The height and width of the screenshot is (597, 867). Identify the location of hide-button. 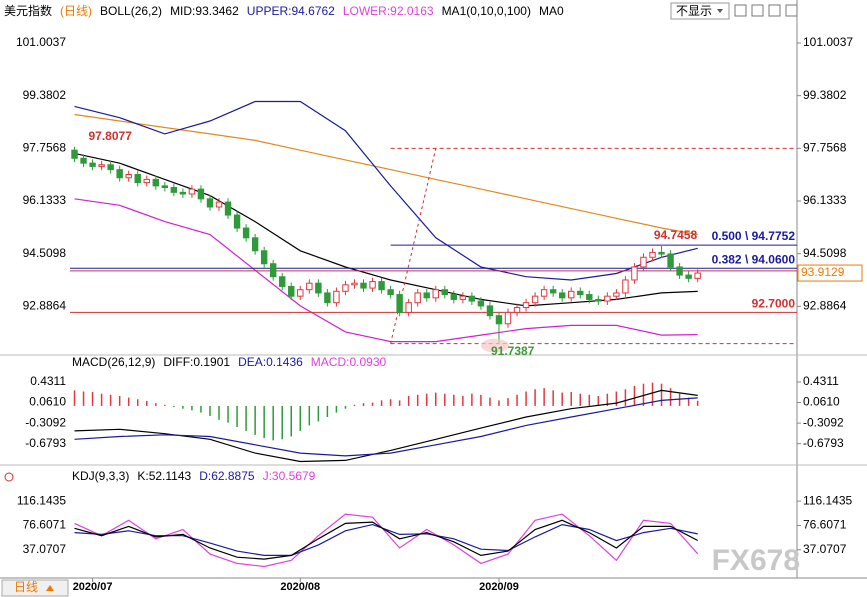
(700, 11).